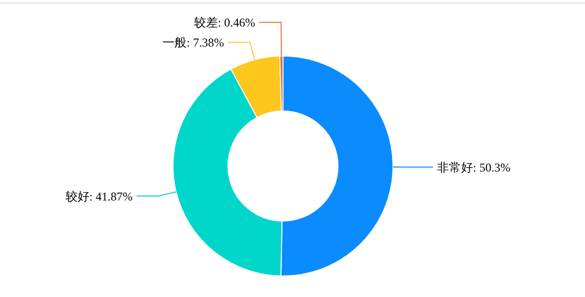 The width and height of the screenshot is (585, 297). I want to click on slice-label: 非常好: 50.3%, so click(473, 167).